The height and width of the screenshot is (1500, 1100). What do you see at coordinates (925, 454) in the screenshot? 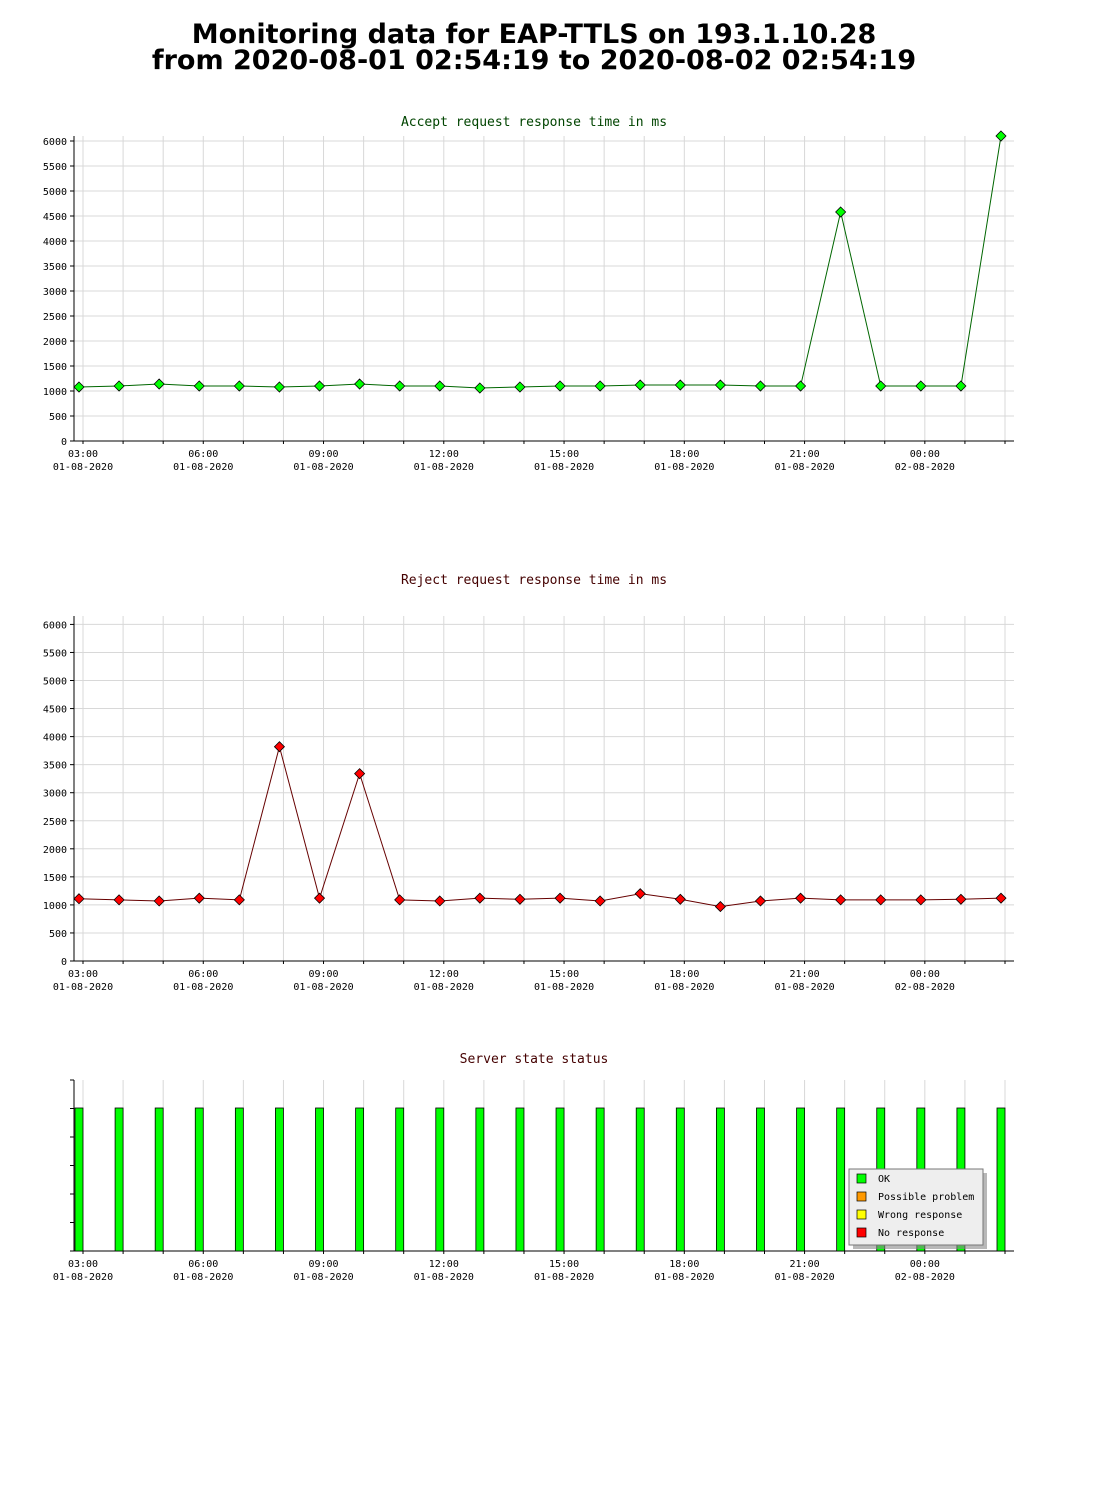
I see `accept-chart-xtick-label-time: 00:00` at bounding box center [925, 454].